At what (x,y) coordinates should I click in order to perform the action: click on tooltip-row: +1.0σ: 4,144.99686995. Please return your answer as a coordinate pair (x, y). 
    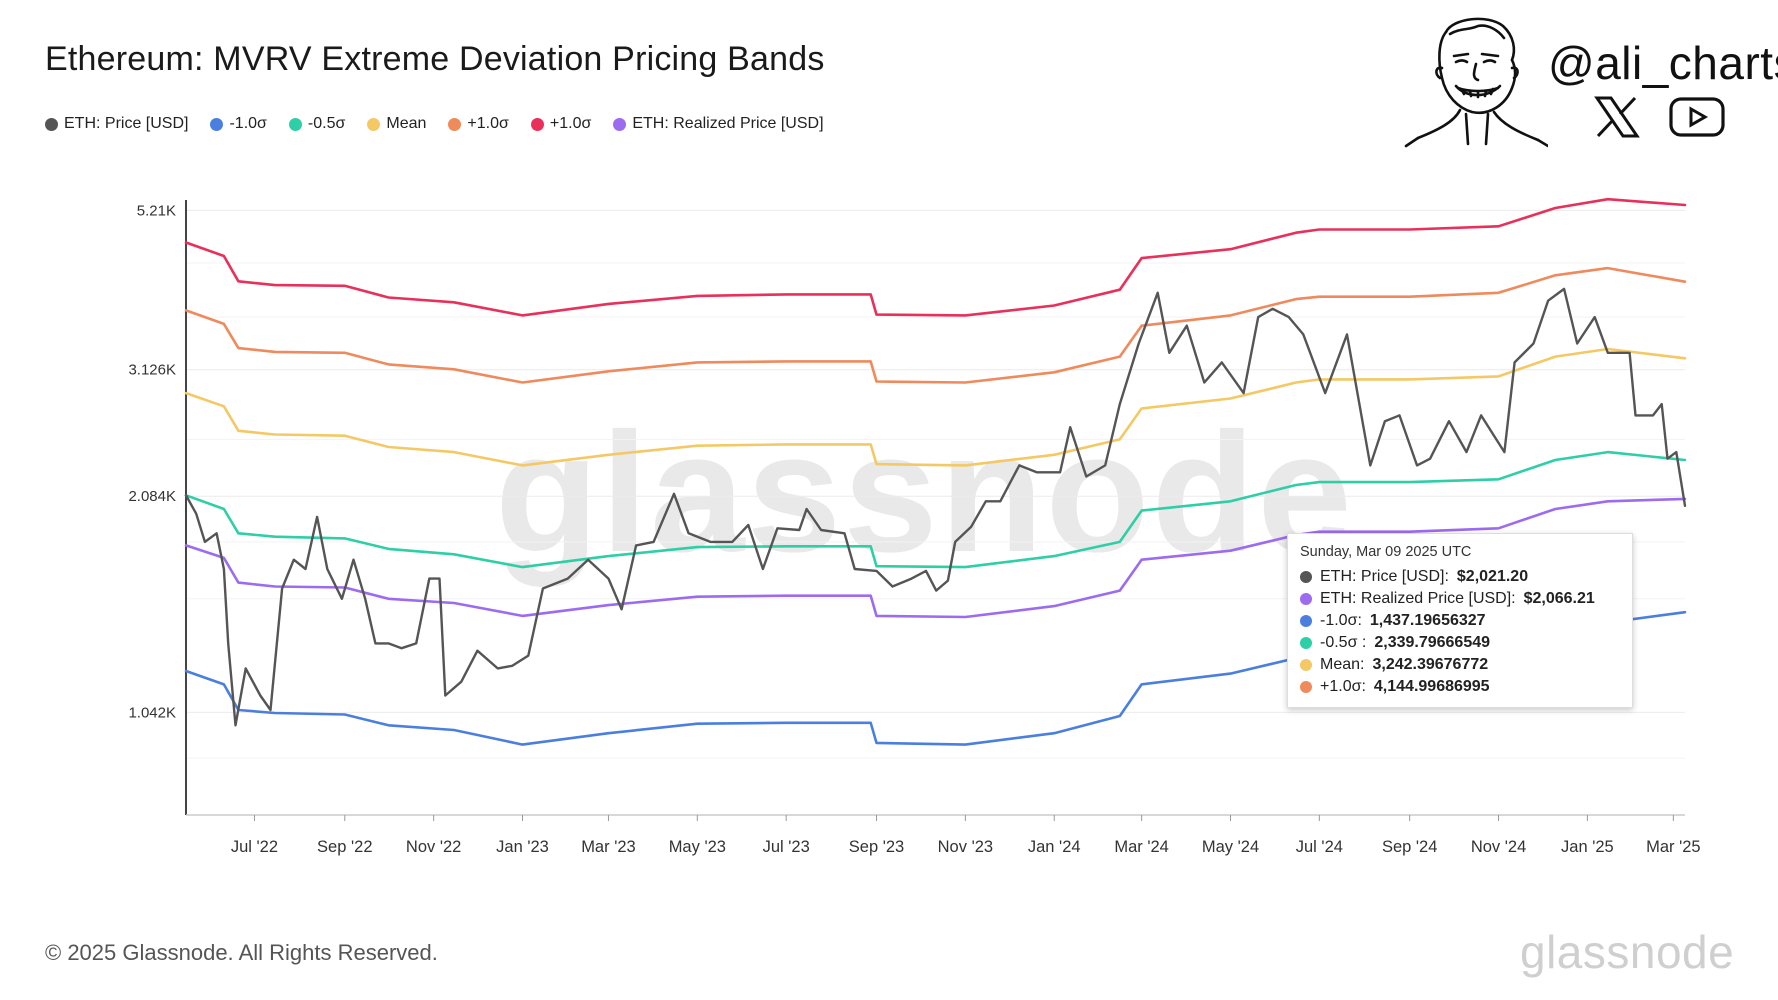
    Looking at the image, I should click on (1460, 687).